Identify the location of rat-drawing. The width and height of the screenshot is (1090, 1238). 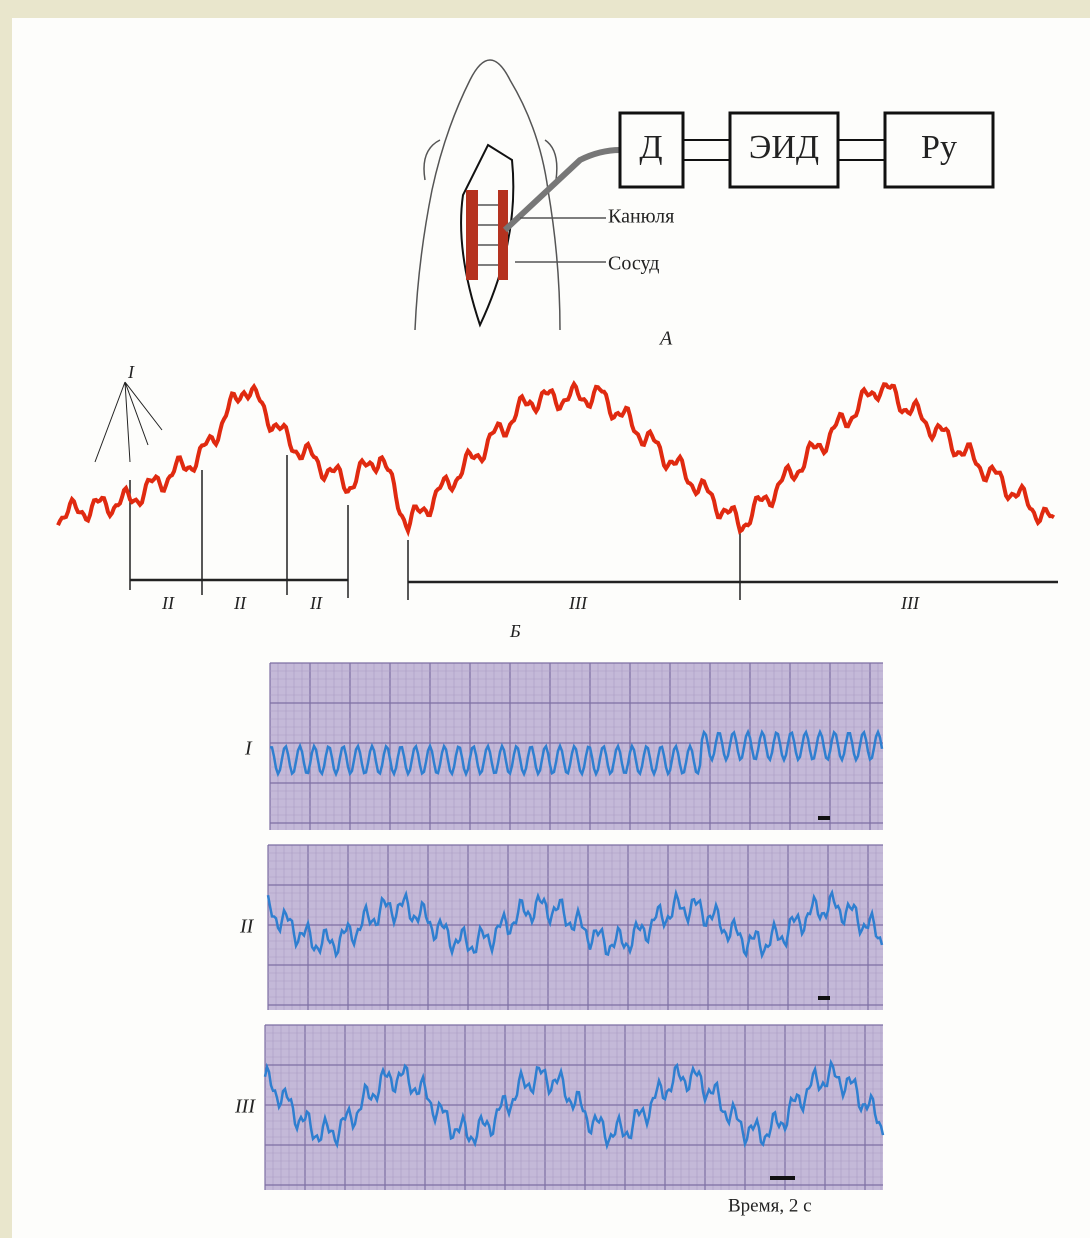
(517, 195).